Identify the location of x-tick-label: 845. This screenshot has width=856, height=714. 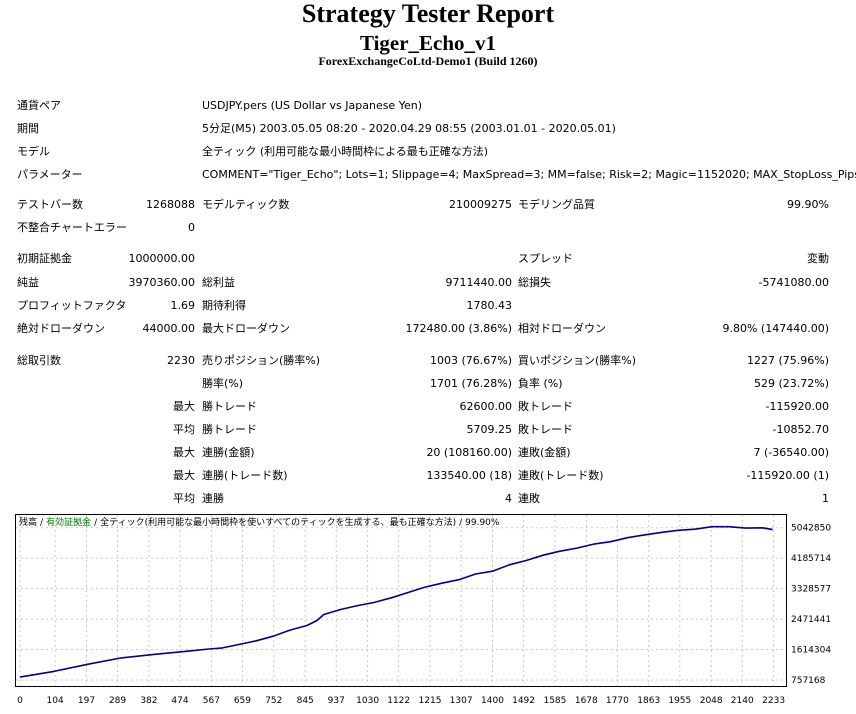
(305, 701).